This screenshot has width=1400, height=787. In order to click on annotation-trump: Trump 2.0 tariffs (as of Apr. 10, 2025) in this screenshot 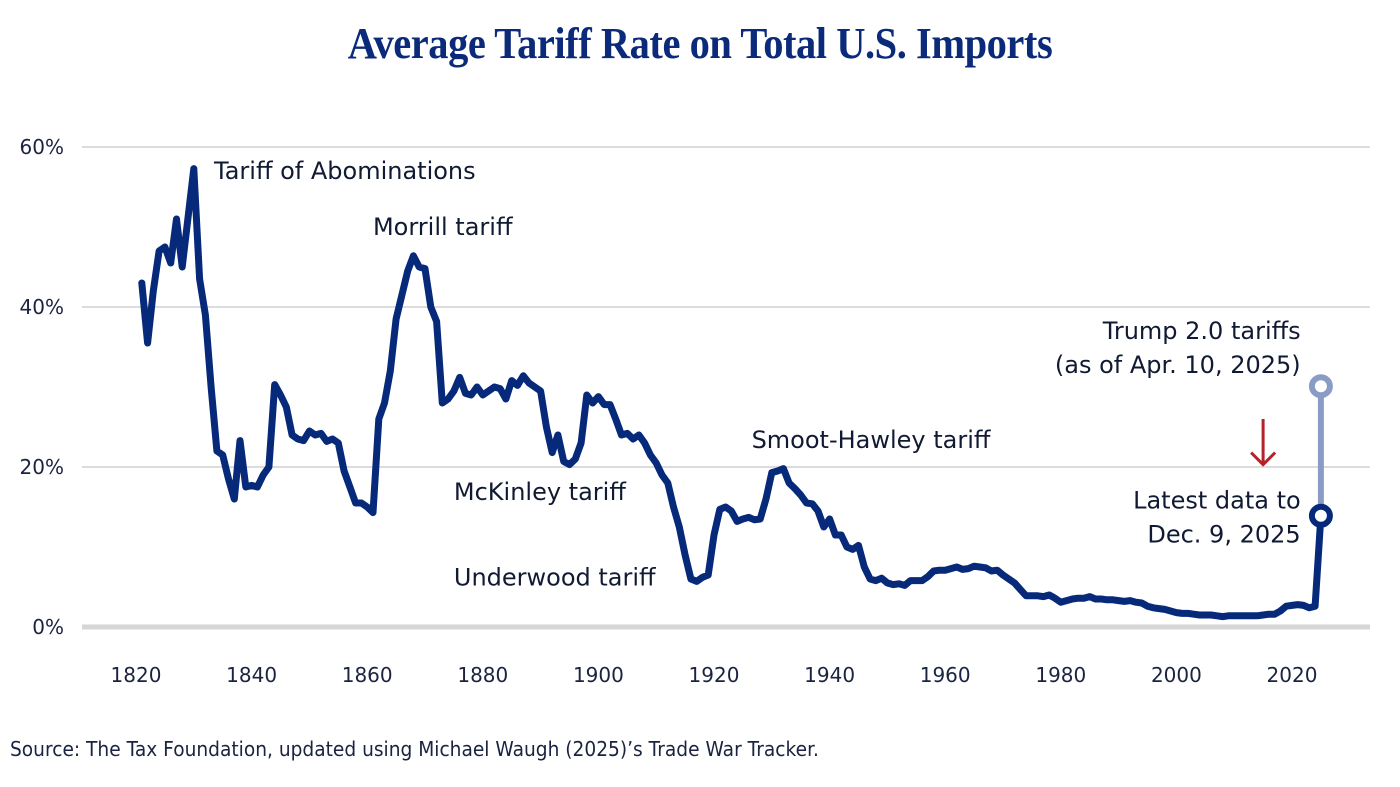, I will do `click(1178, 348)`.